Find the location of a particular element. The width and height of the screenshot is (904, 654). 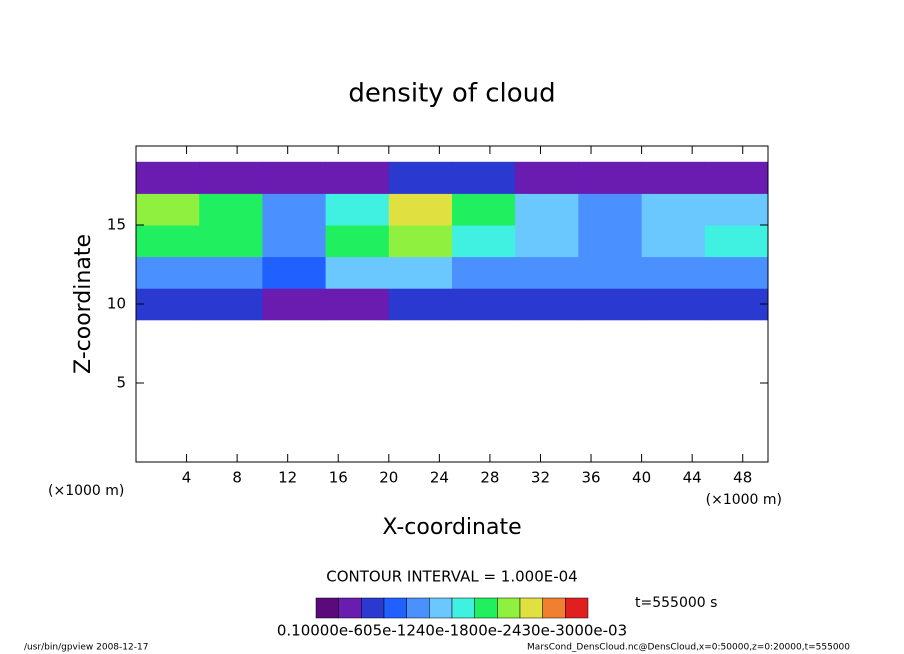

x-tick-label: 44 is located at coordinates (692, 478).